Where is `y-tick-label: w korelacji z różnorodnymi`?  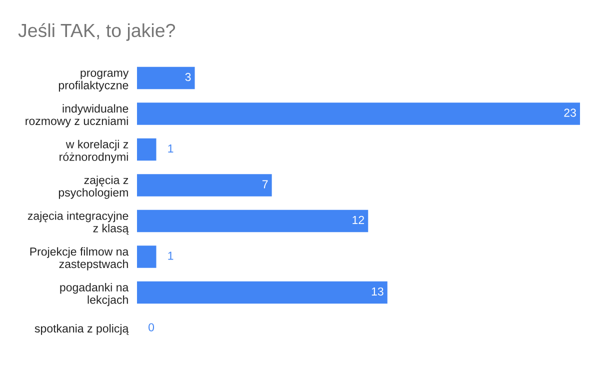
y-tick-label: w korelacji z różnorodnymi is located at coordinates (94, 152).